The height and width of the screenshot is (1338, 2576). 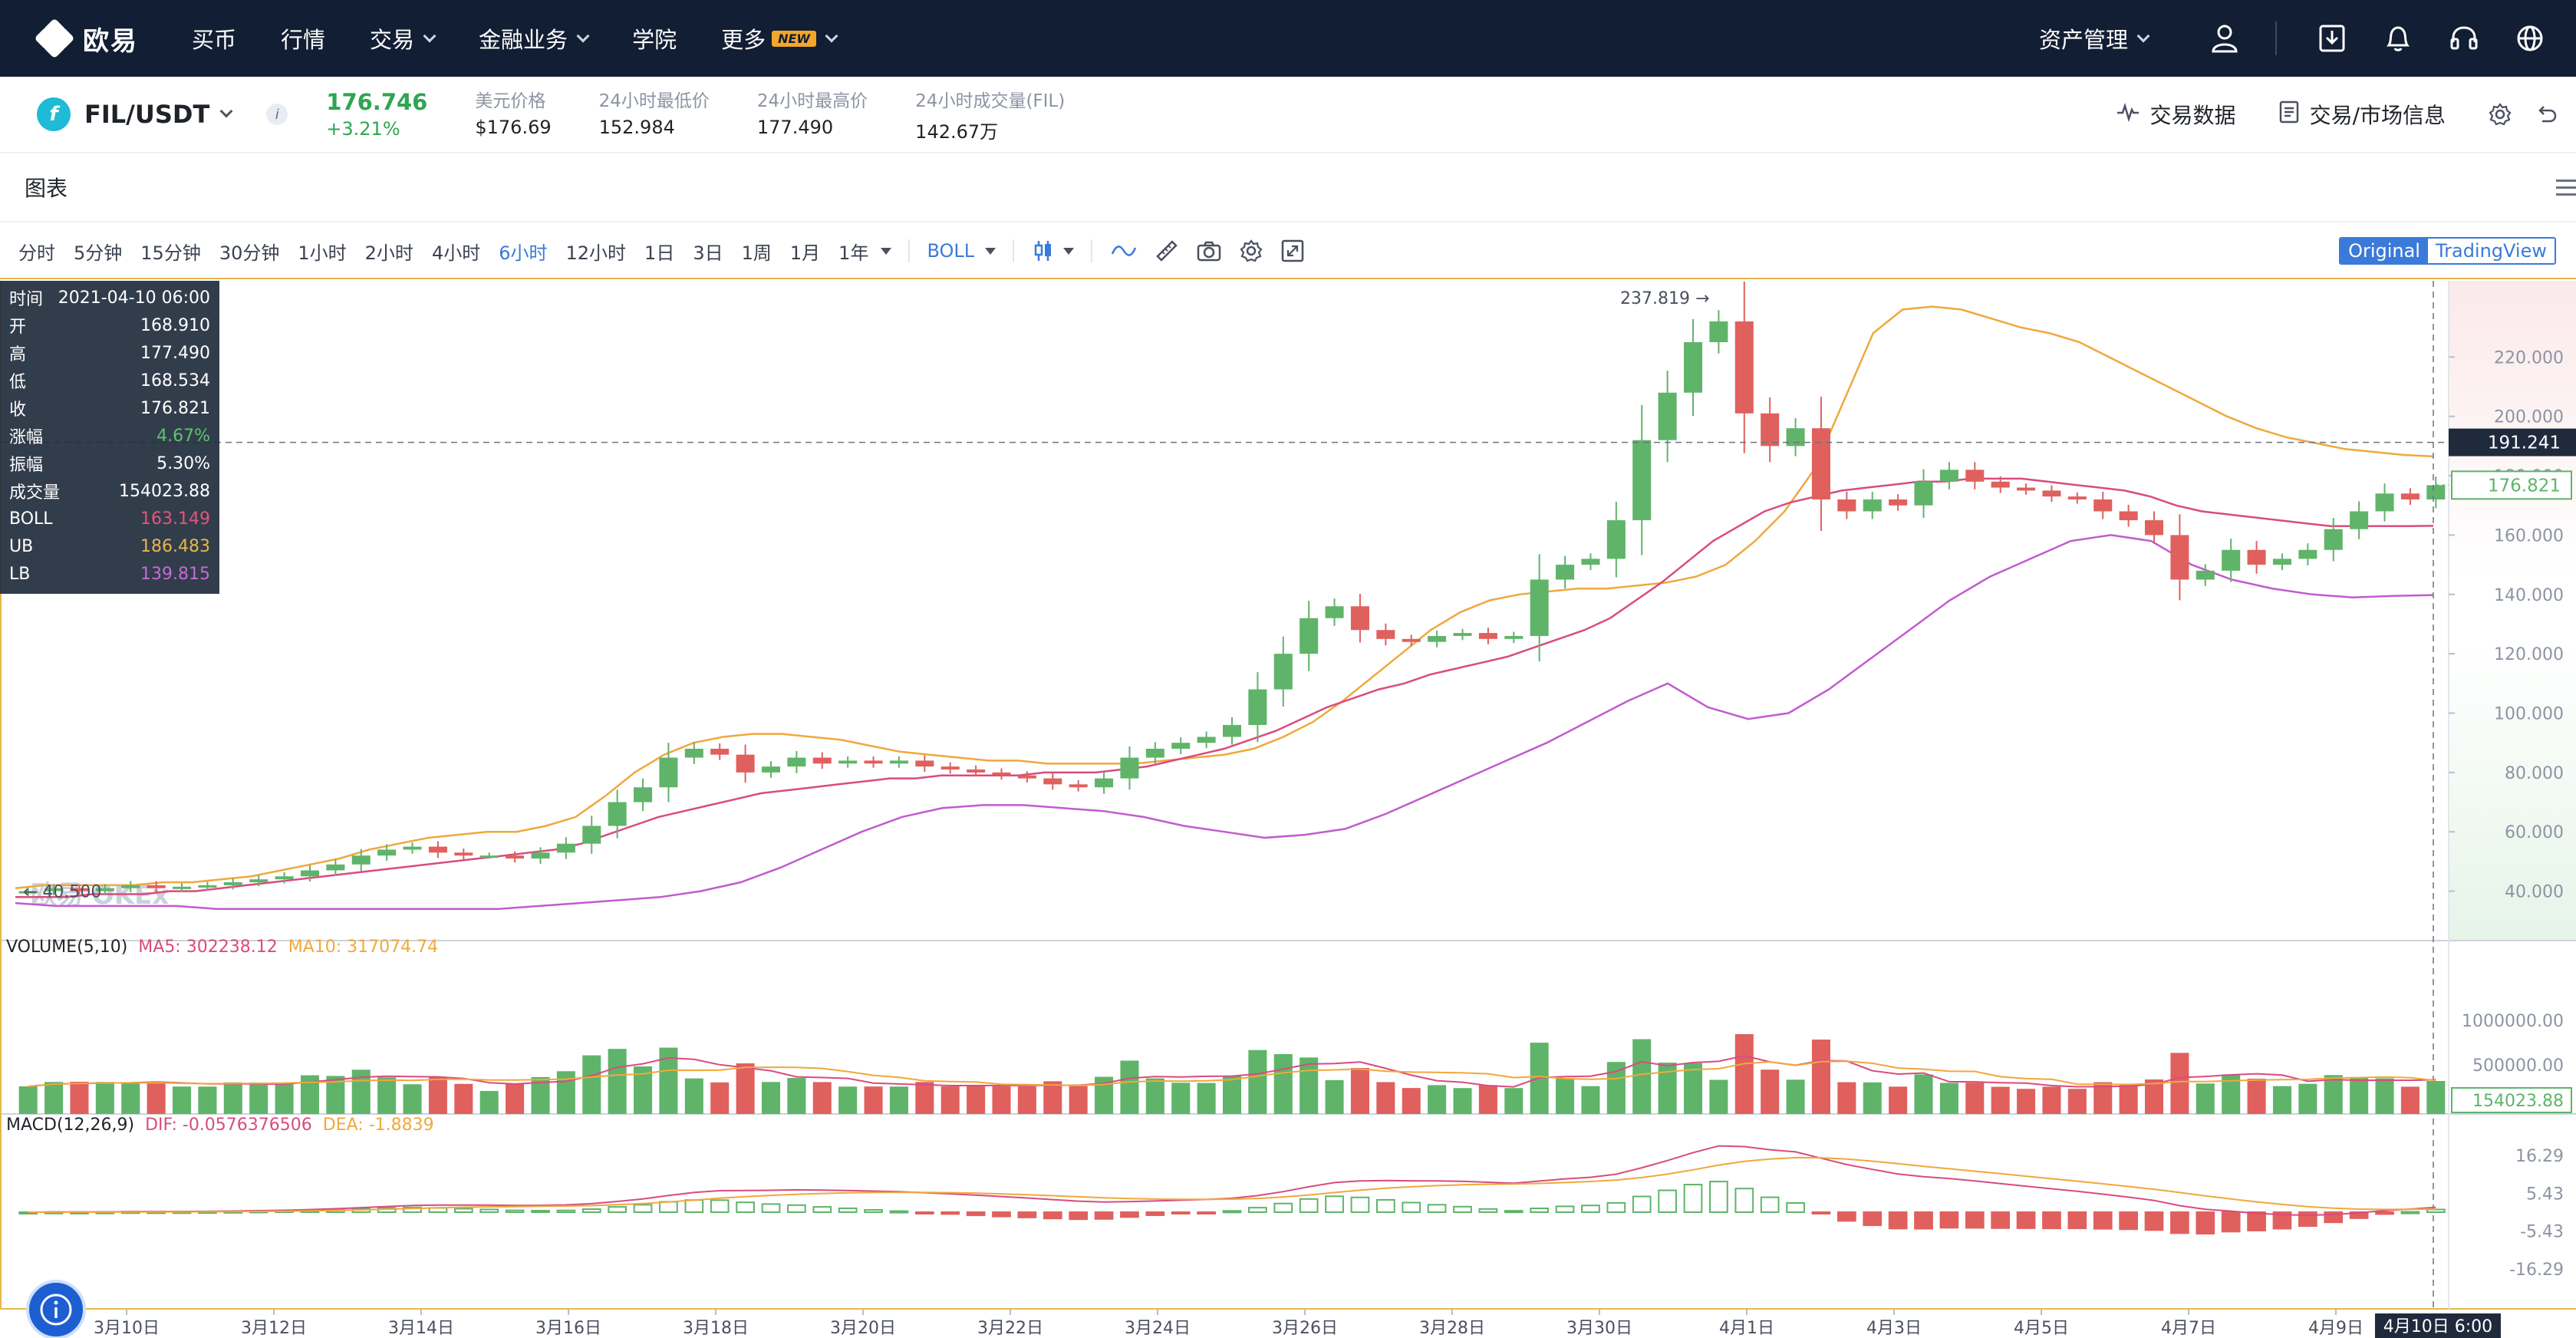 I want to click on brand-logo: 欧易, so click(x=86, y=38).